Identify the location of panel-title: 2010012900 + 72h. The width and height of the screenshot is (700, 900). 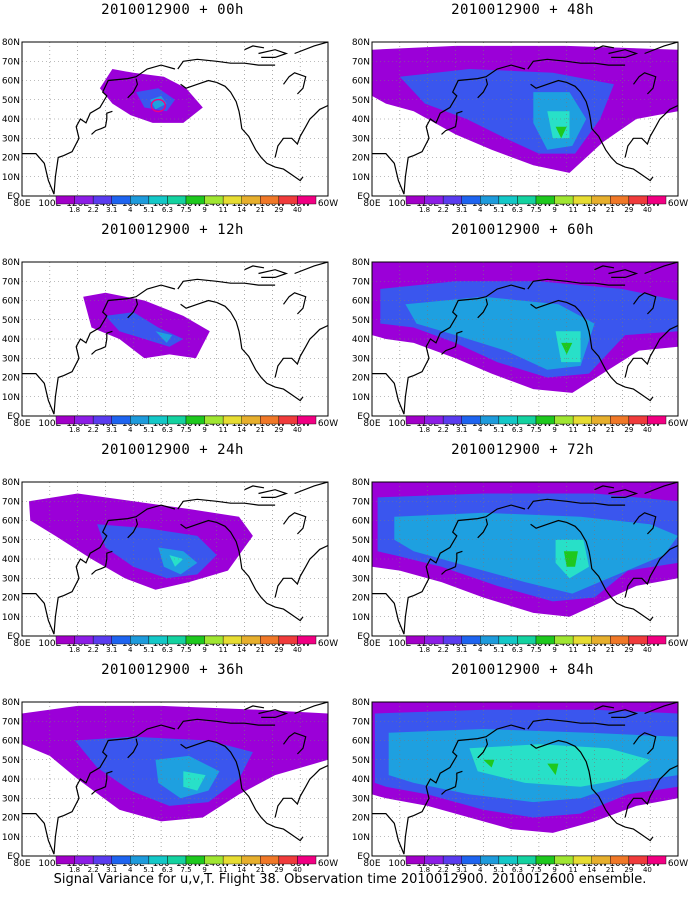
(522, 450).